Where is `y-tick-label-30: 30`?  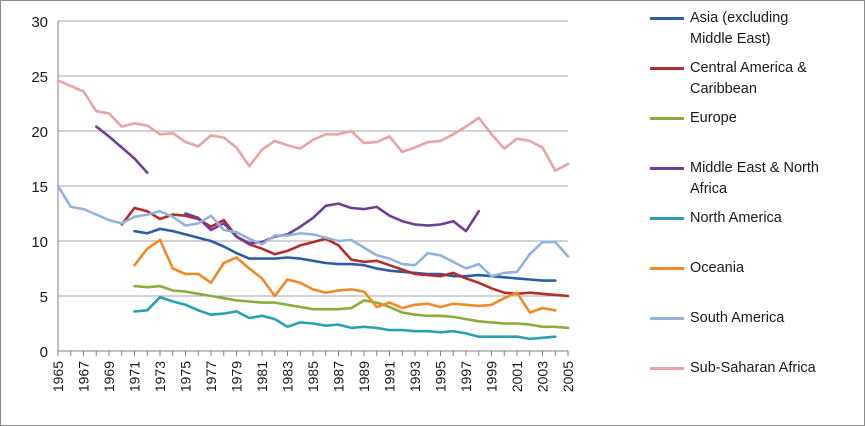 y-tick-label-30: 30 is located at coordinates (39, 22).